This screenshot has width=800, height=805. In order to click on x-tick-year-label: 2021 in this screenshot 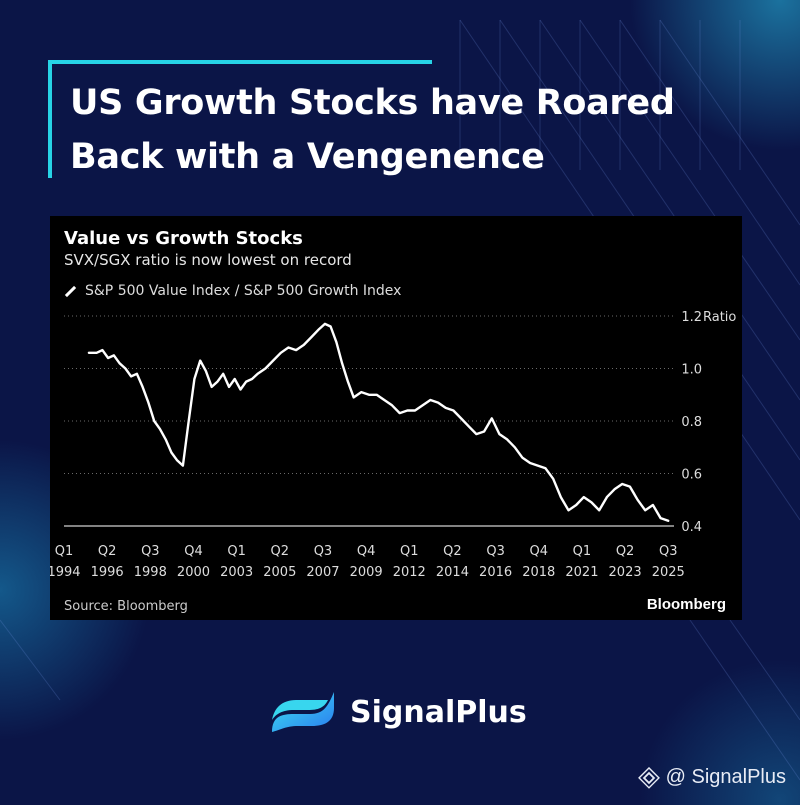, I will do `click(581, 572)`.